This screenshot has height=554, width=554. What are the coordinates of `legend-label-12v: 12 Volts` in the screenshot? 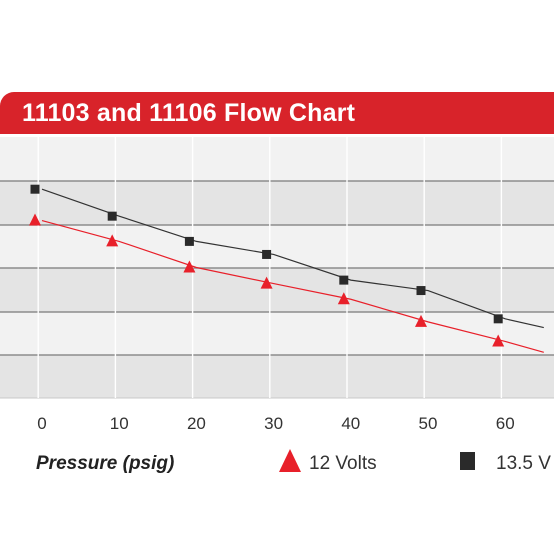 It's located at (343, 464).